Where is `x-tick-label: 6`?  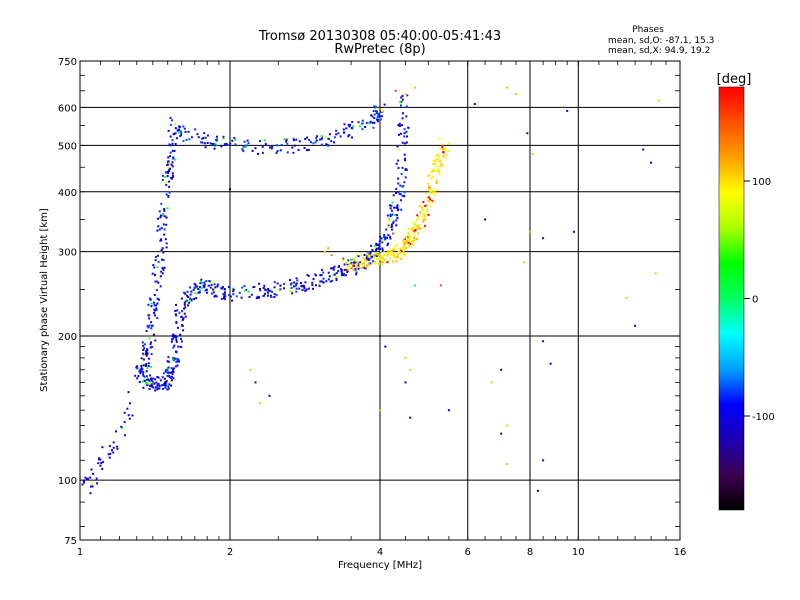 x-tick-label: 6 is located at coordinates (468, 552).